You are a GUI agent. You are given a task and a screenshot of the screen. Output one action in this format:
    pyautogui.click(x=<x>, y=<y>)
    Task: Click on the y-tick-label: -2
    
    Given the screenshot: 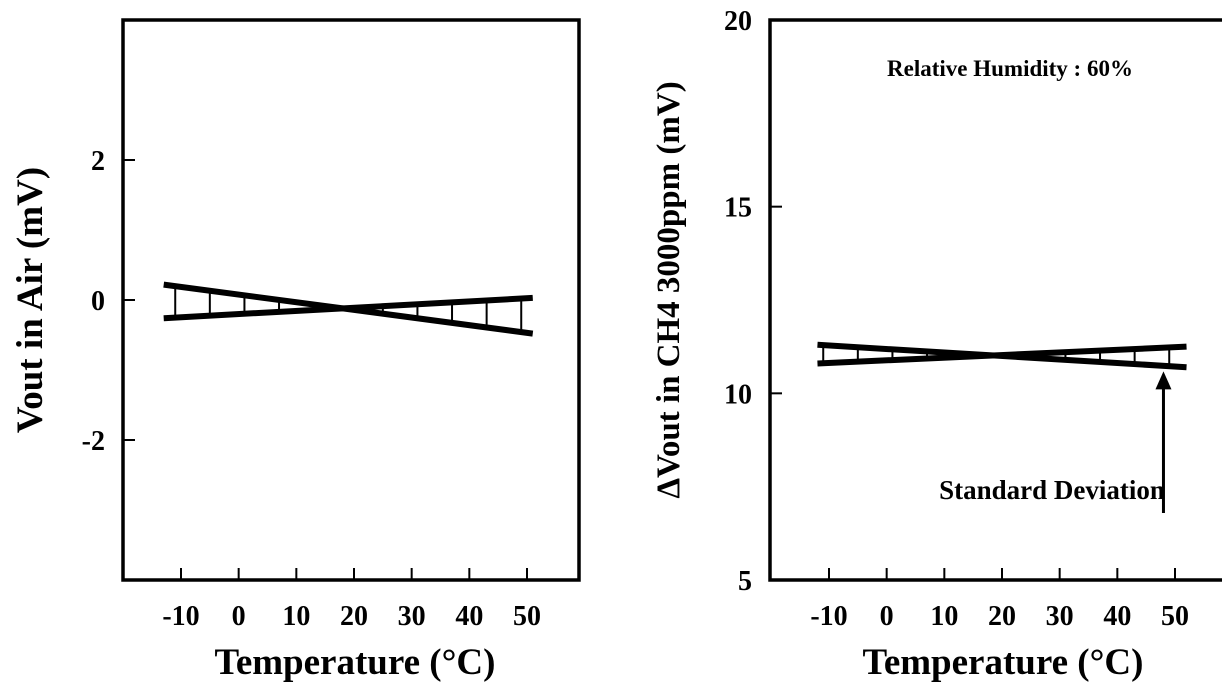 What is the action you would take?
    pyautogui.click(x=93, y=441)
    